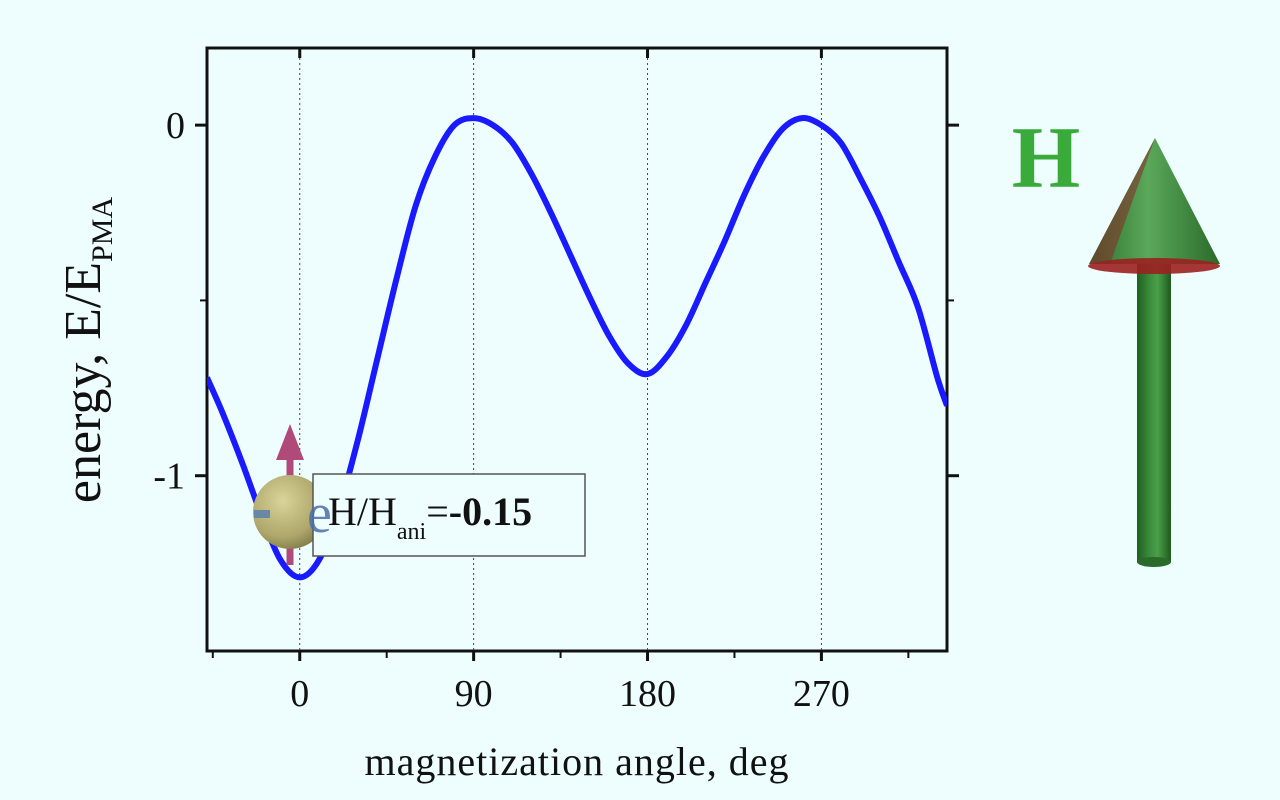 Image resolution: width=1280 pixels, height=800 pixels. I want to click on x-tick-label: 180, so click(647, 694).